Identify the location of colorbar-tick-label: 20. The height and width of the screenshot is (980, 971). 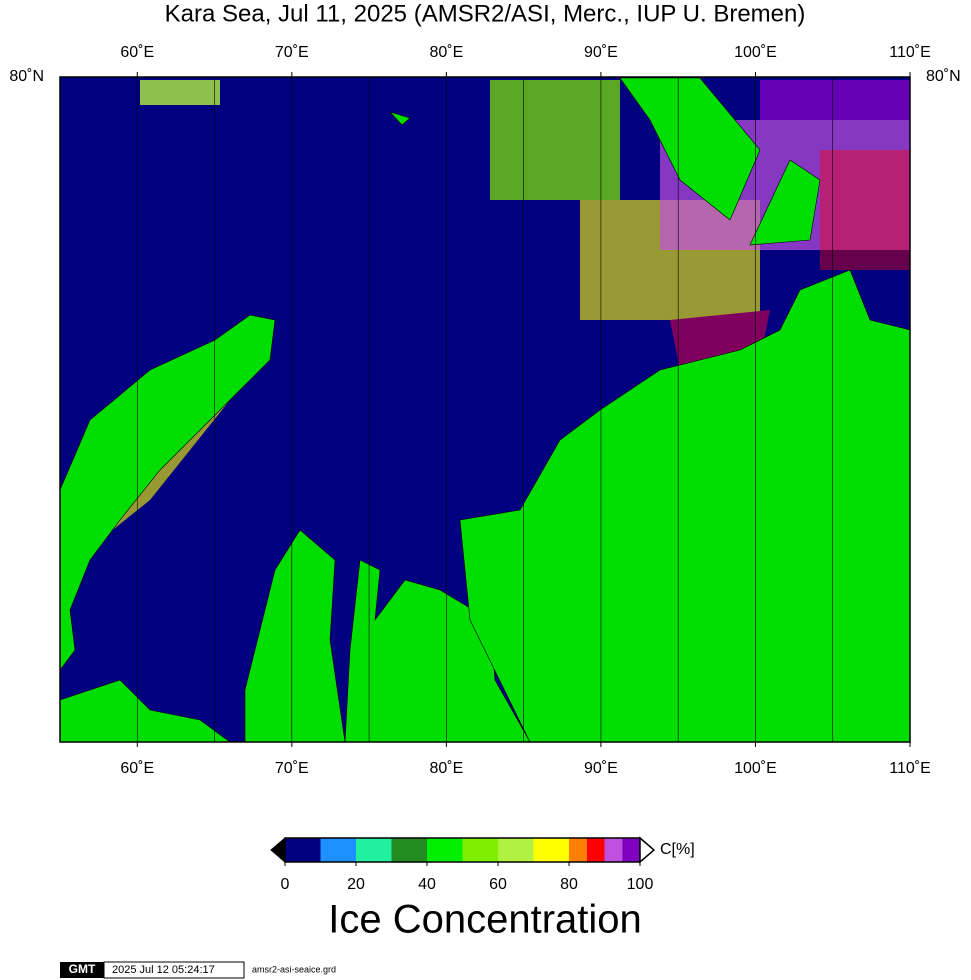
(356, 884).